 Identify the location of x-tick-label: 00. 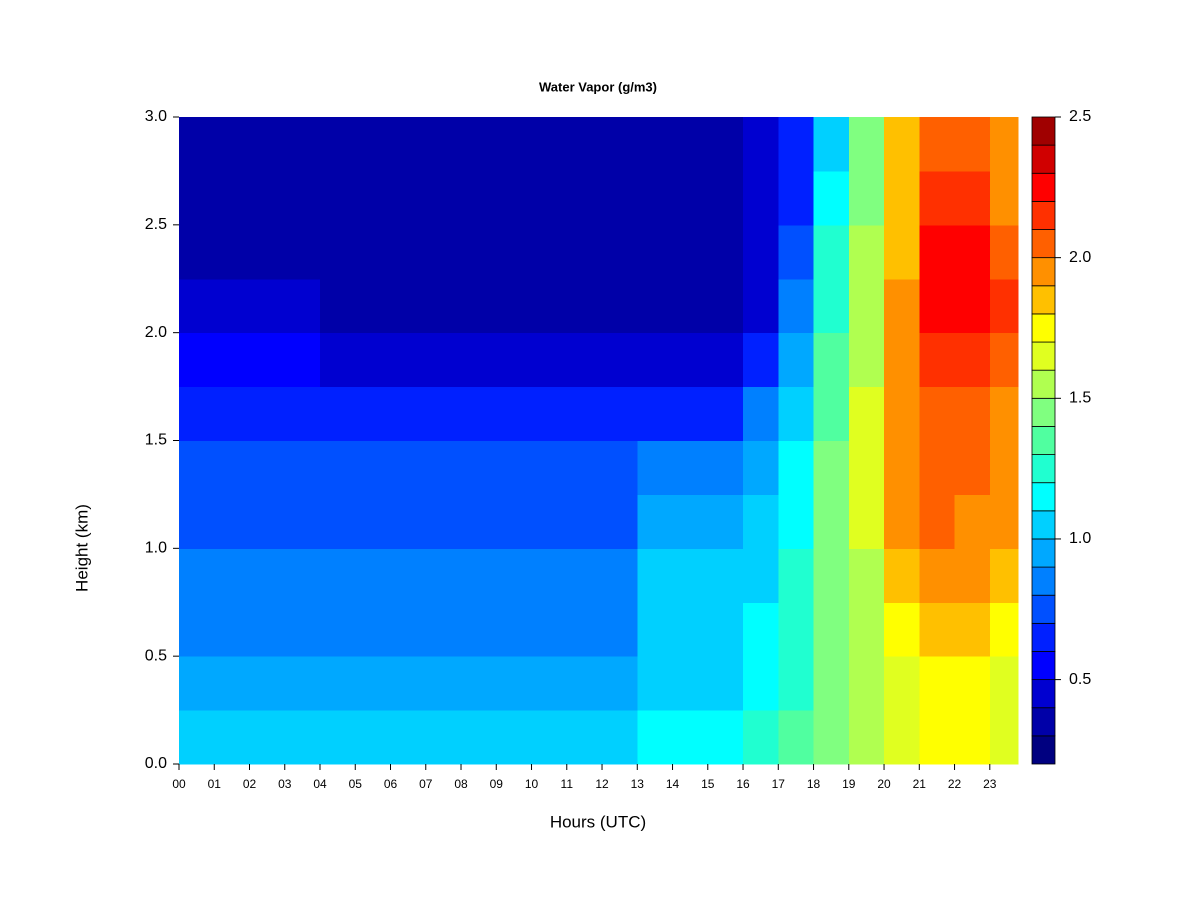
(179, 784).